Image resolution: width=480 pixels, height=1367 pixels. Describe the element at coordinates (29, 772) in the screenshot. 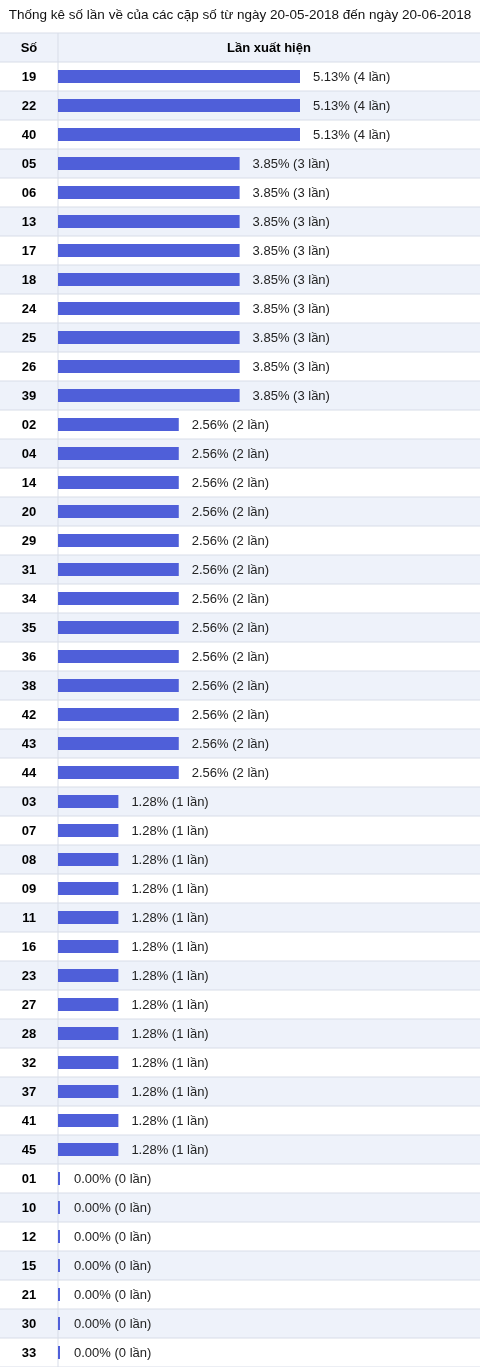

I see `y-tick-label: 44` at that location.